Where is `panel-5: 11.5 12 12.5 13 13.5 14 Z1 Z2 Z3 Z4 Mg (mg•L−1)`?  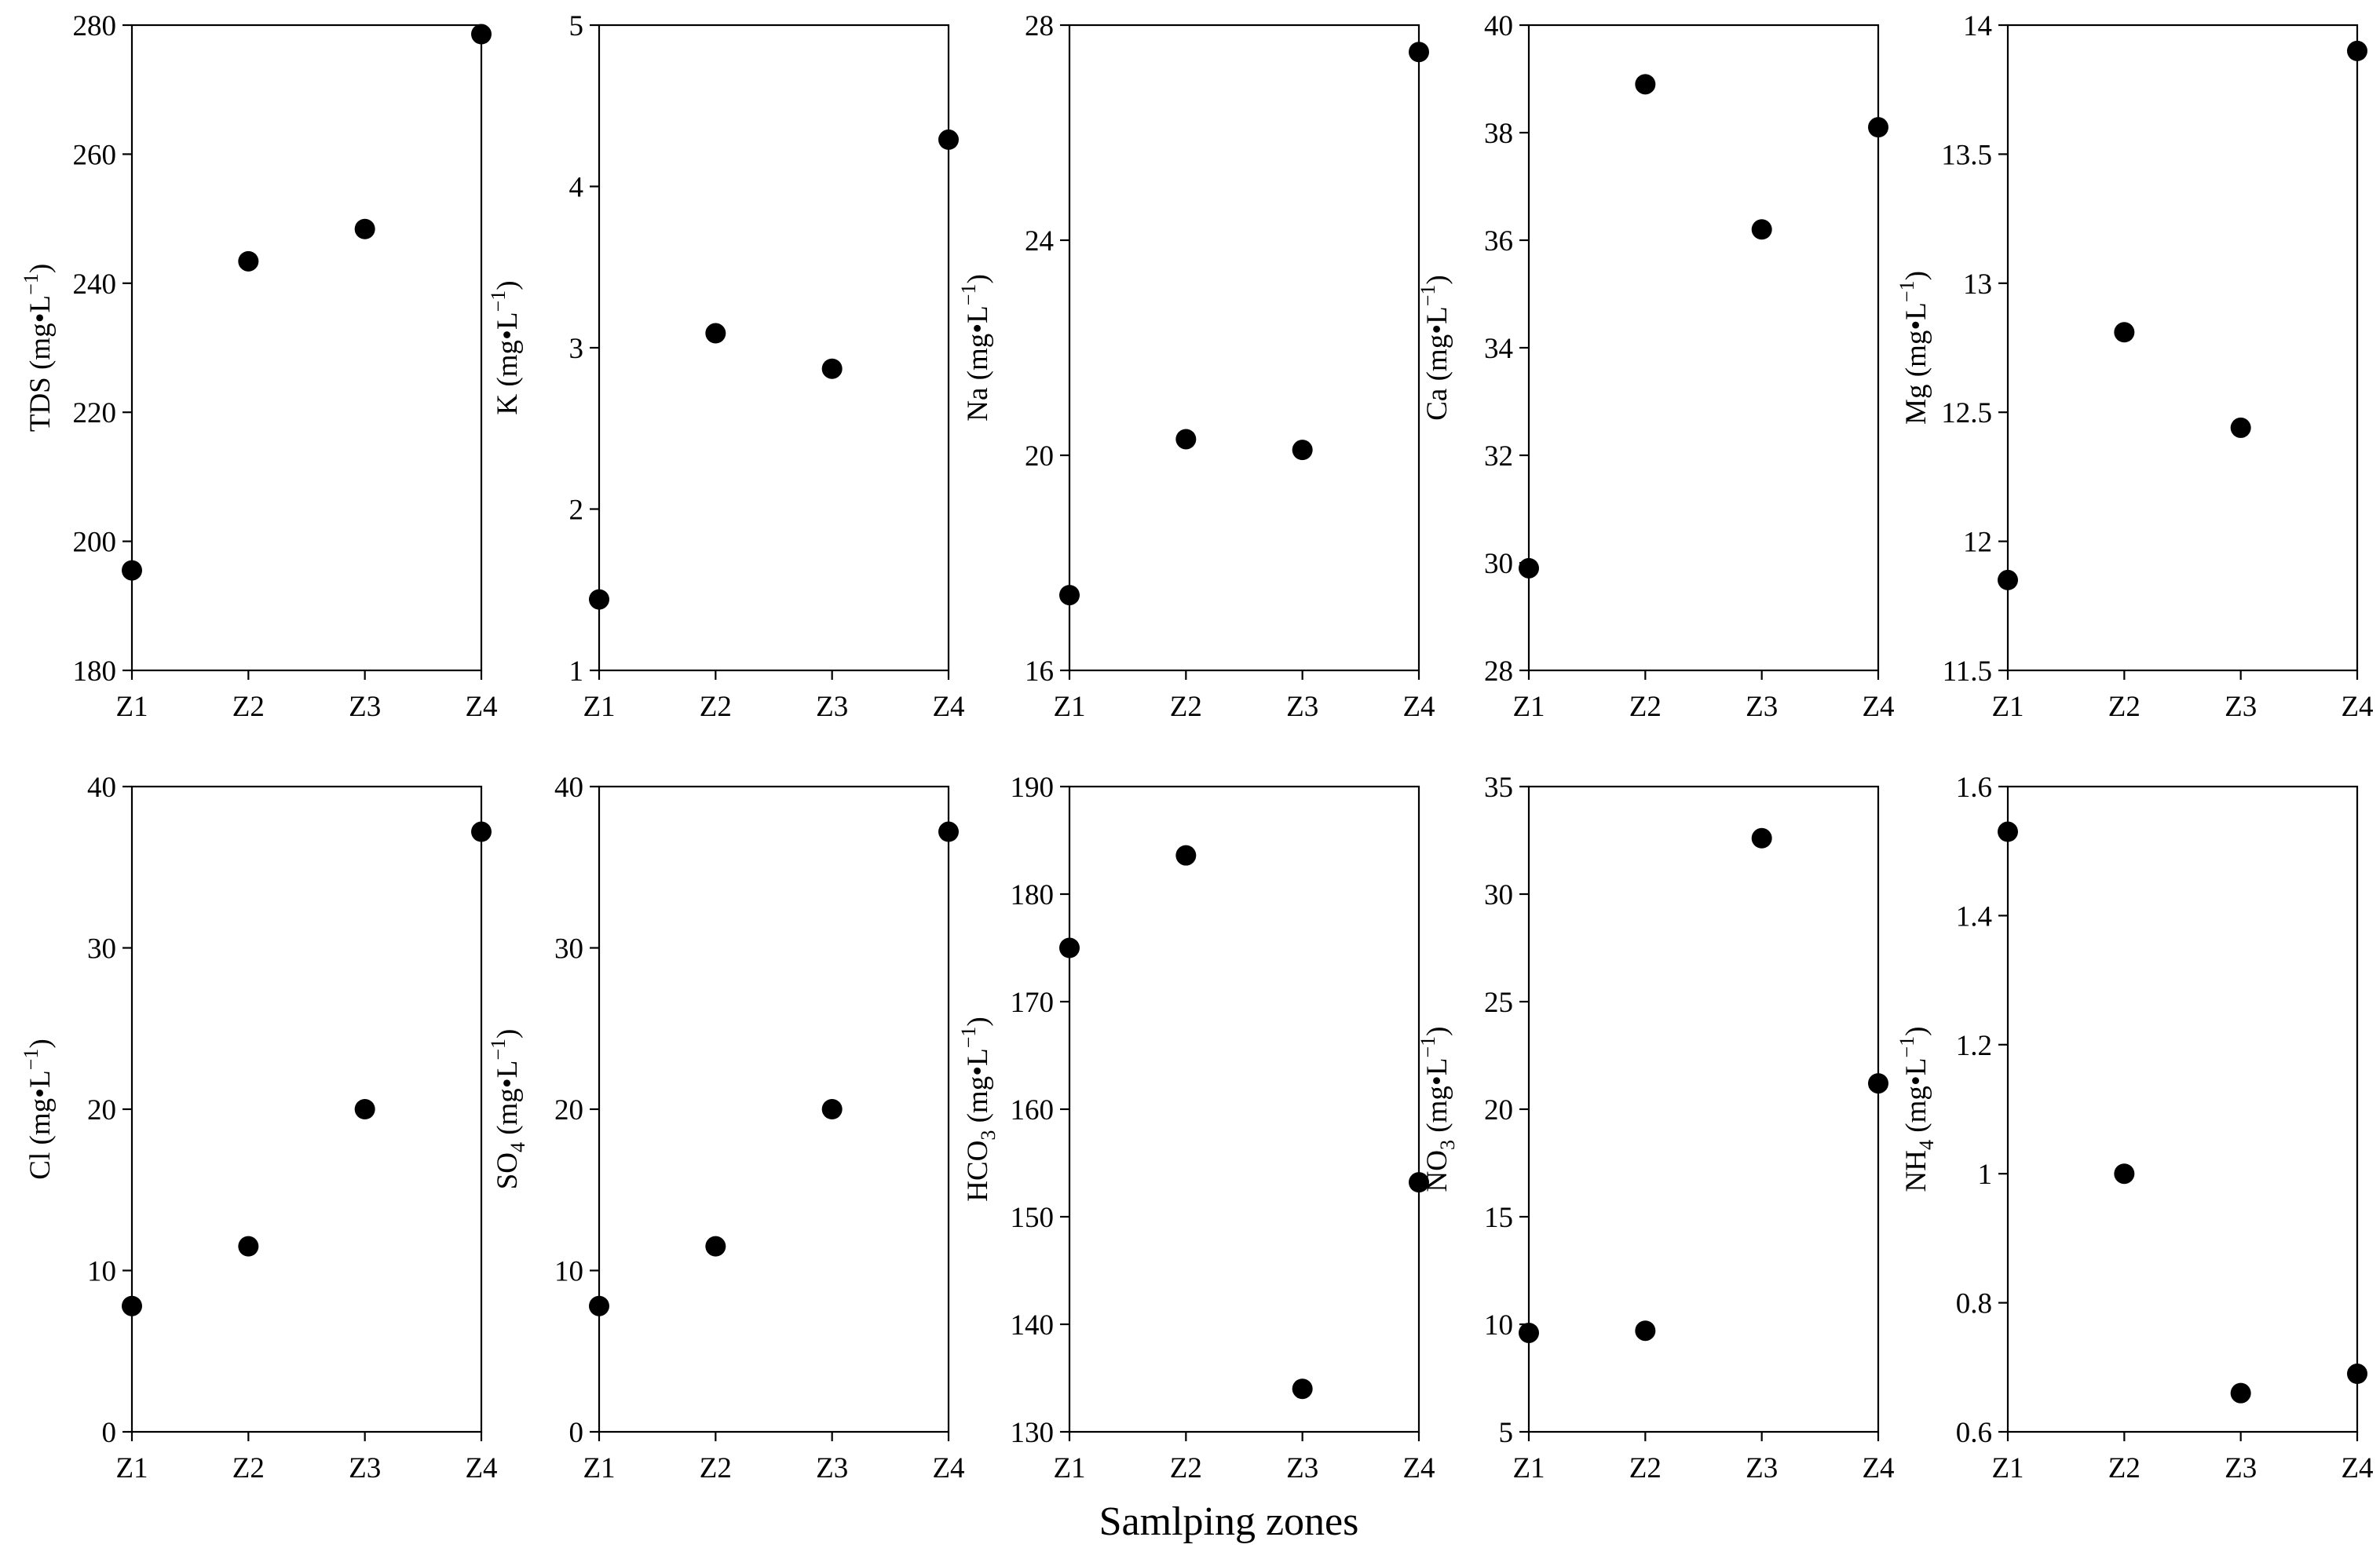 panel-5: 11.5 12 12.5 13 13.5 14 Z1 Z2 Z3 Z4 Mg (mg•L−1) is located at coordinates (2135, 366).